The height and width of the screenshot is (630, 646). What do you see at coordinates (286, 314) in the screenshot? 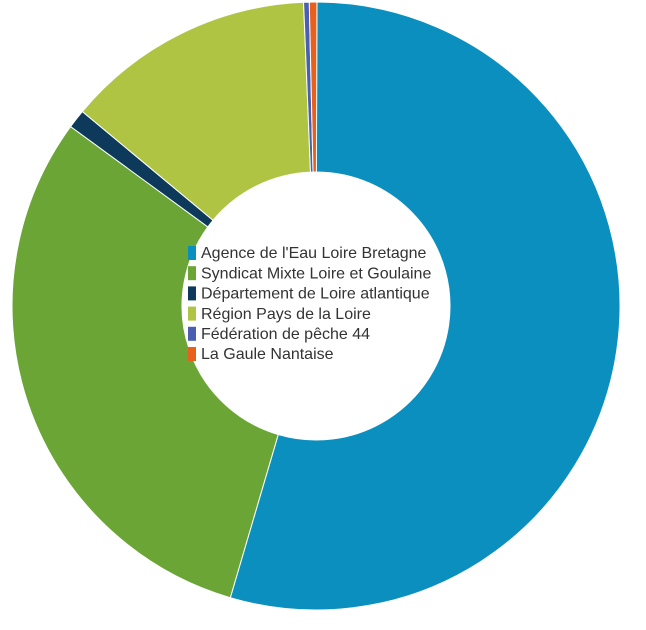
I see `legend-label: Région Pays de la Loire` at bounding box center [286, 314].